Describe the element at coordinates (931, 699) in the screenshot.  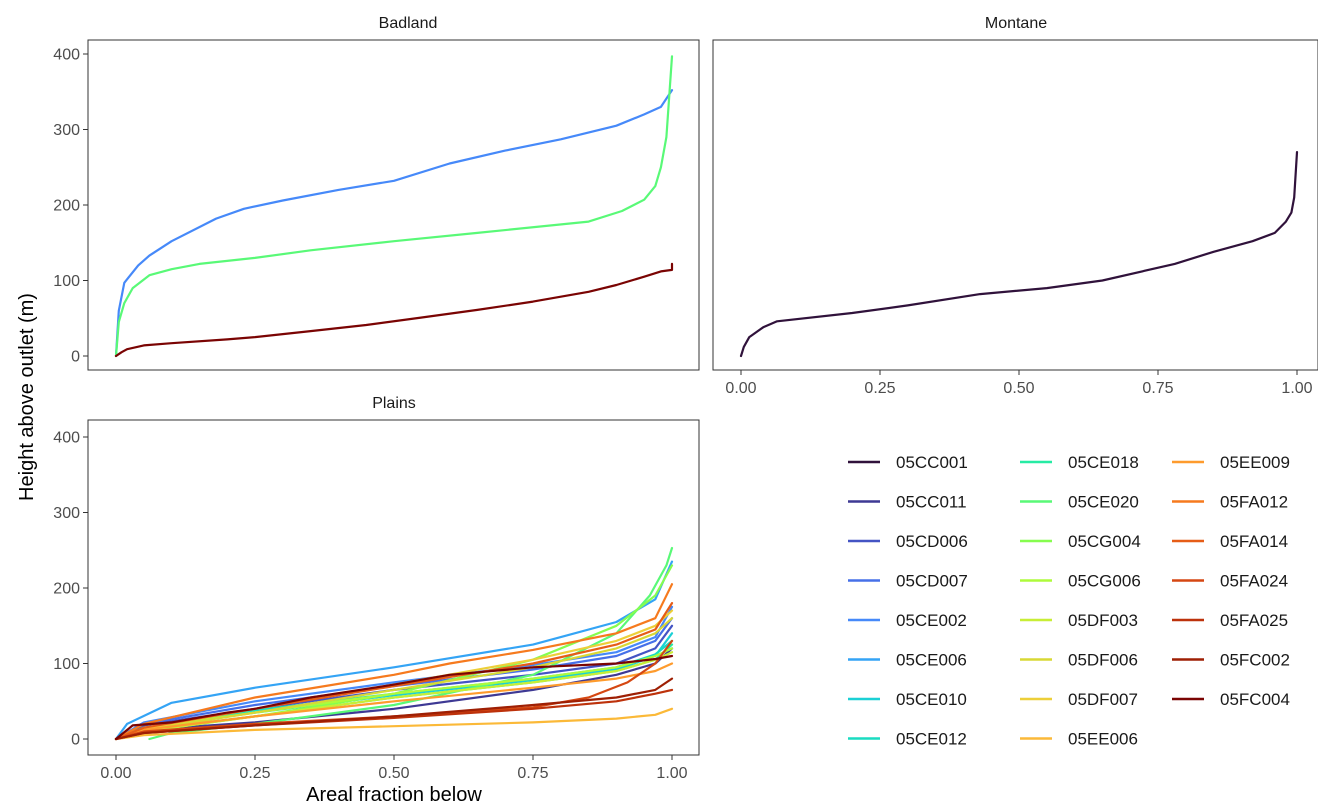
I see `legend-label: 05CE010` at that location.